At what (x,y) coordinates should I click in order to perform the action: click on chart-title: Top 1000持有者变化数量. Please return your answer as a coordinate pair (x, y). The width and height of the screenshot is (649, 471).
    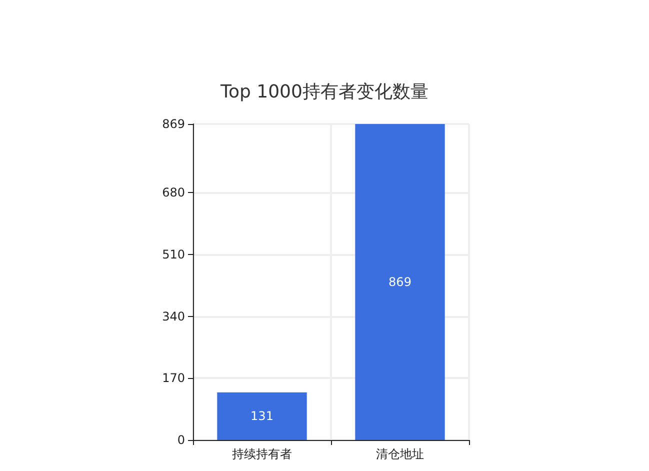
    Looking at the image, I should click on (324, 92).